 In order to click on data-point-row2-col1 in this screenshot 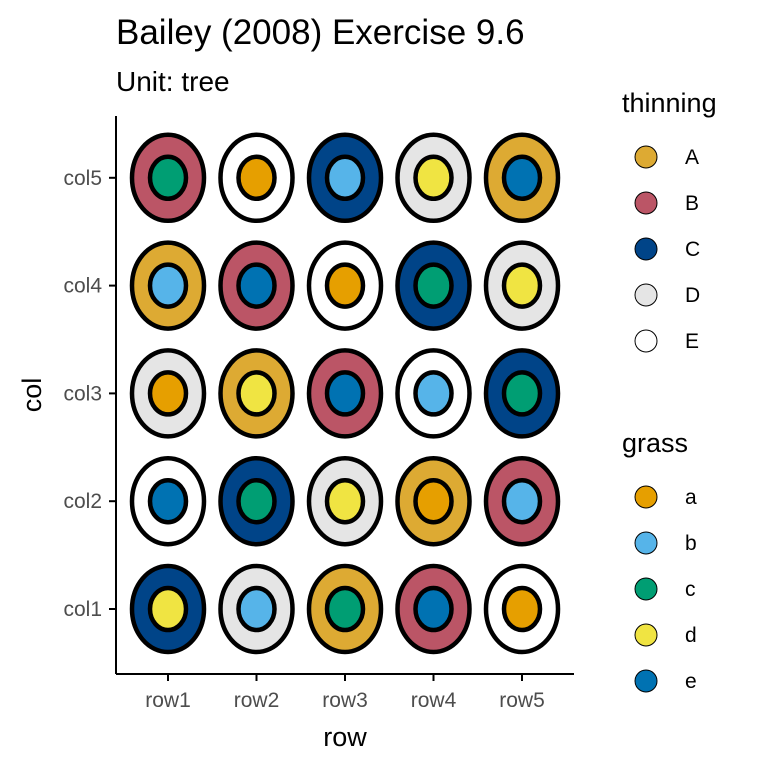, I will do `click(256, 609)`.